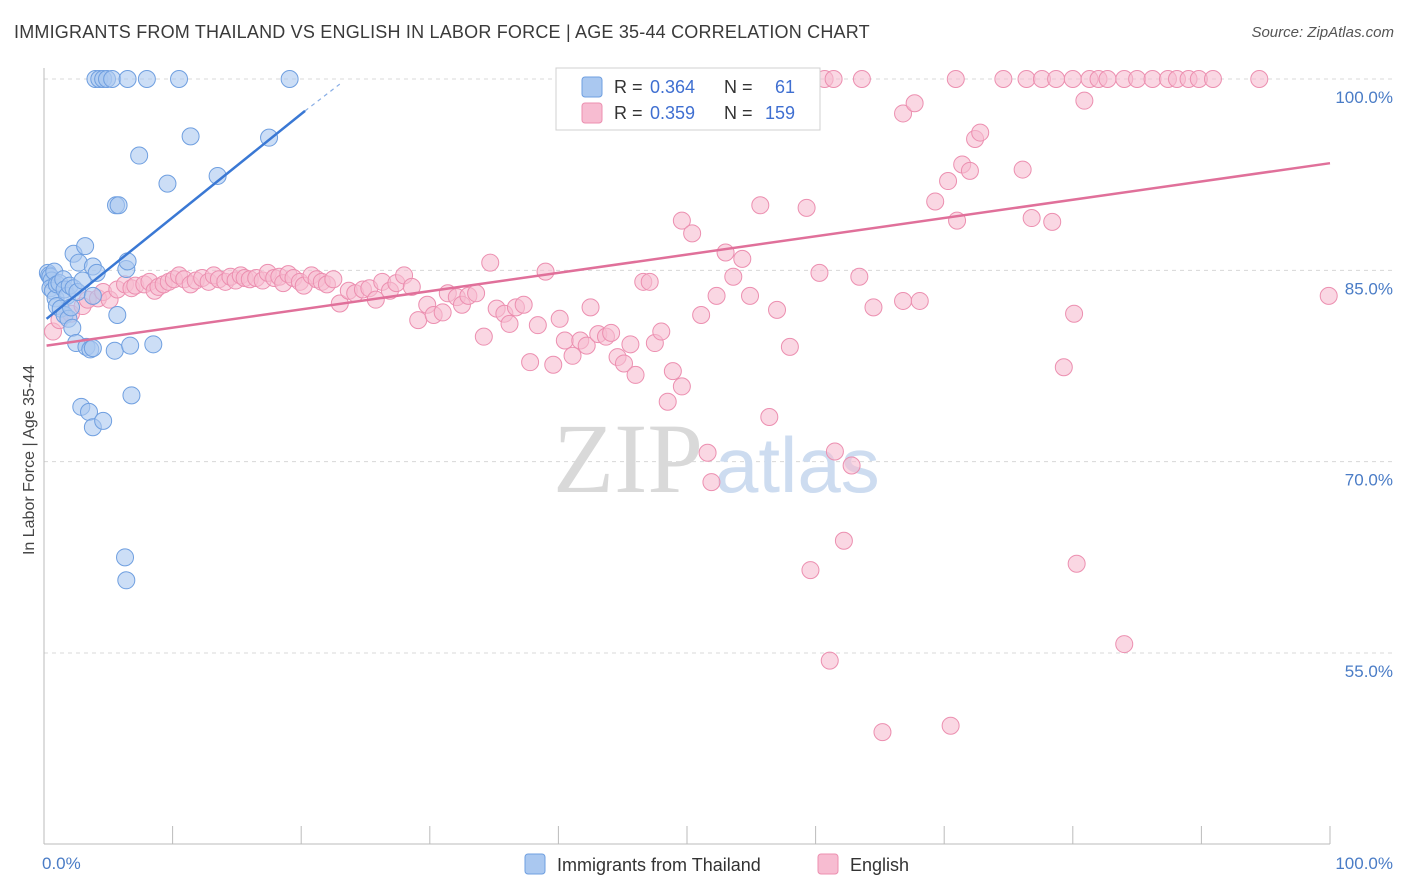  What do you see at coordinates (1364, 97) in the screenshot?
I see `y-tick-label: 100.0%` at bounding box center [1364, 97].